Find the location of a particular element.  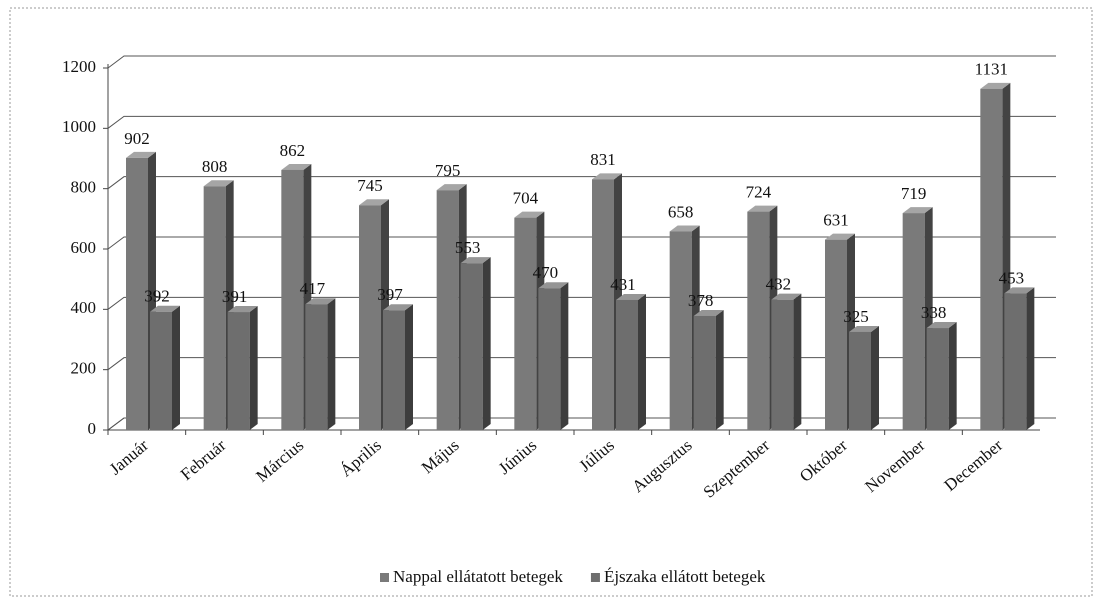

data-label: 1131 is located at coordinates (991, 69).